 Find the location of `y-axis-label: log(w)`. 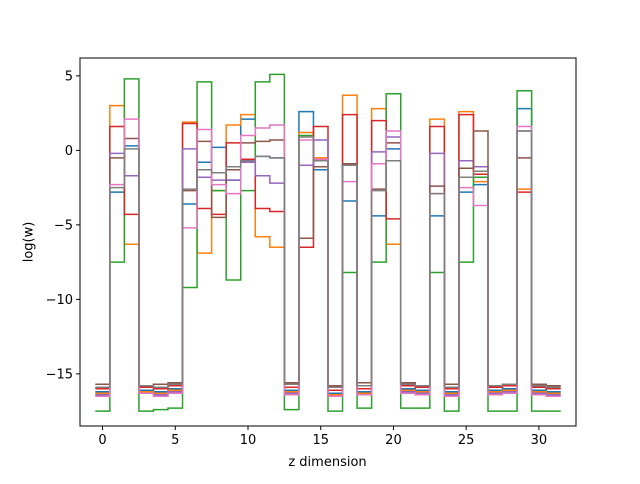

y-axis-label: log(w) is located at coordinates (29, 242).